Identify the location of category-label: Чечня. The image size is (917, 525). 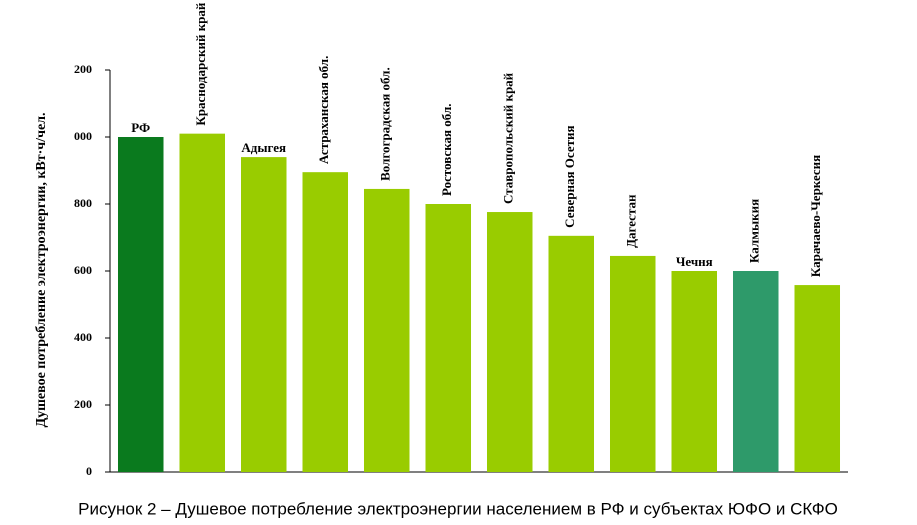
(694, 261).